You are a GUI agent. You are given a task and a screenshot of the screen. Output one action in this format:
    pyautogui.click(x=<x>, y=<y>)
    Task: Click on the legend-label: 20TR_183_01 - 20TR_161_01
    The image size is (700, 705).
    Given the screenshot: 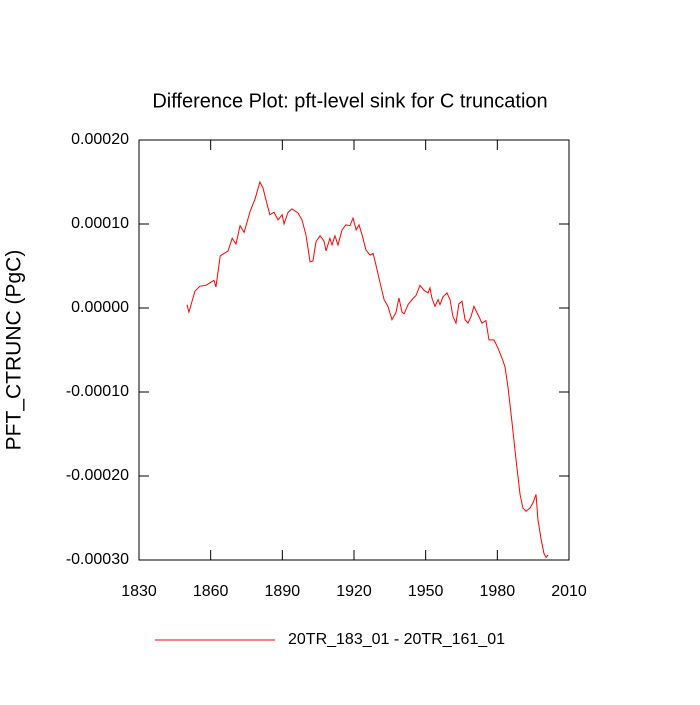 What is the action you would take?
    pyautogui.click(x=396, y=639)
    